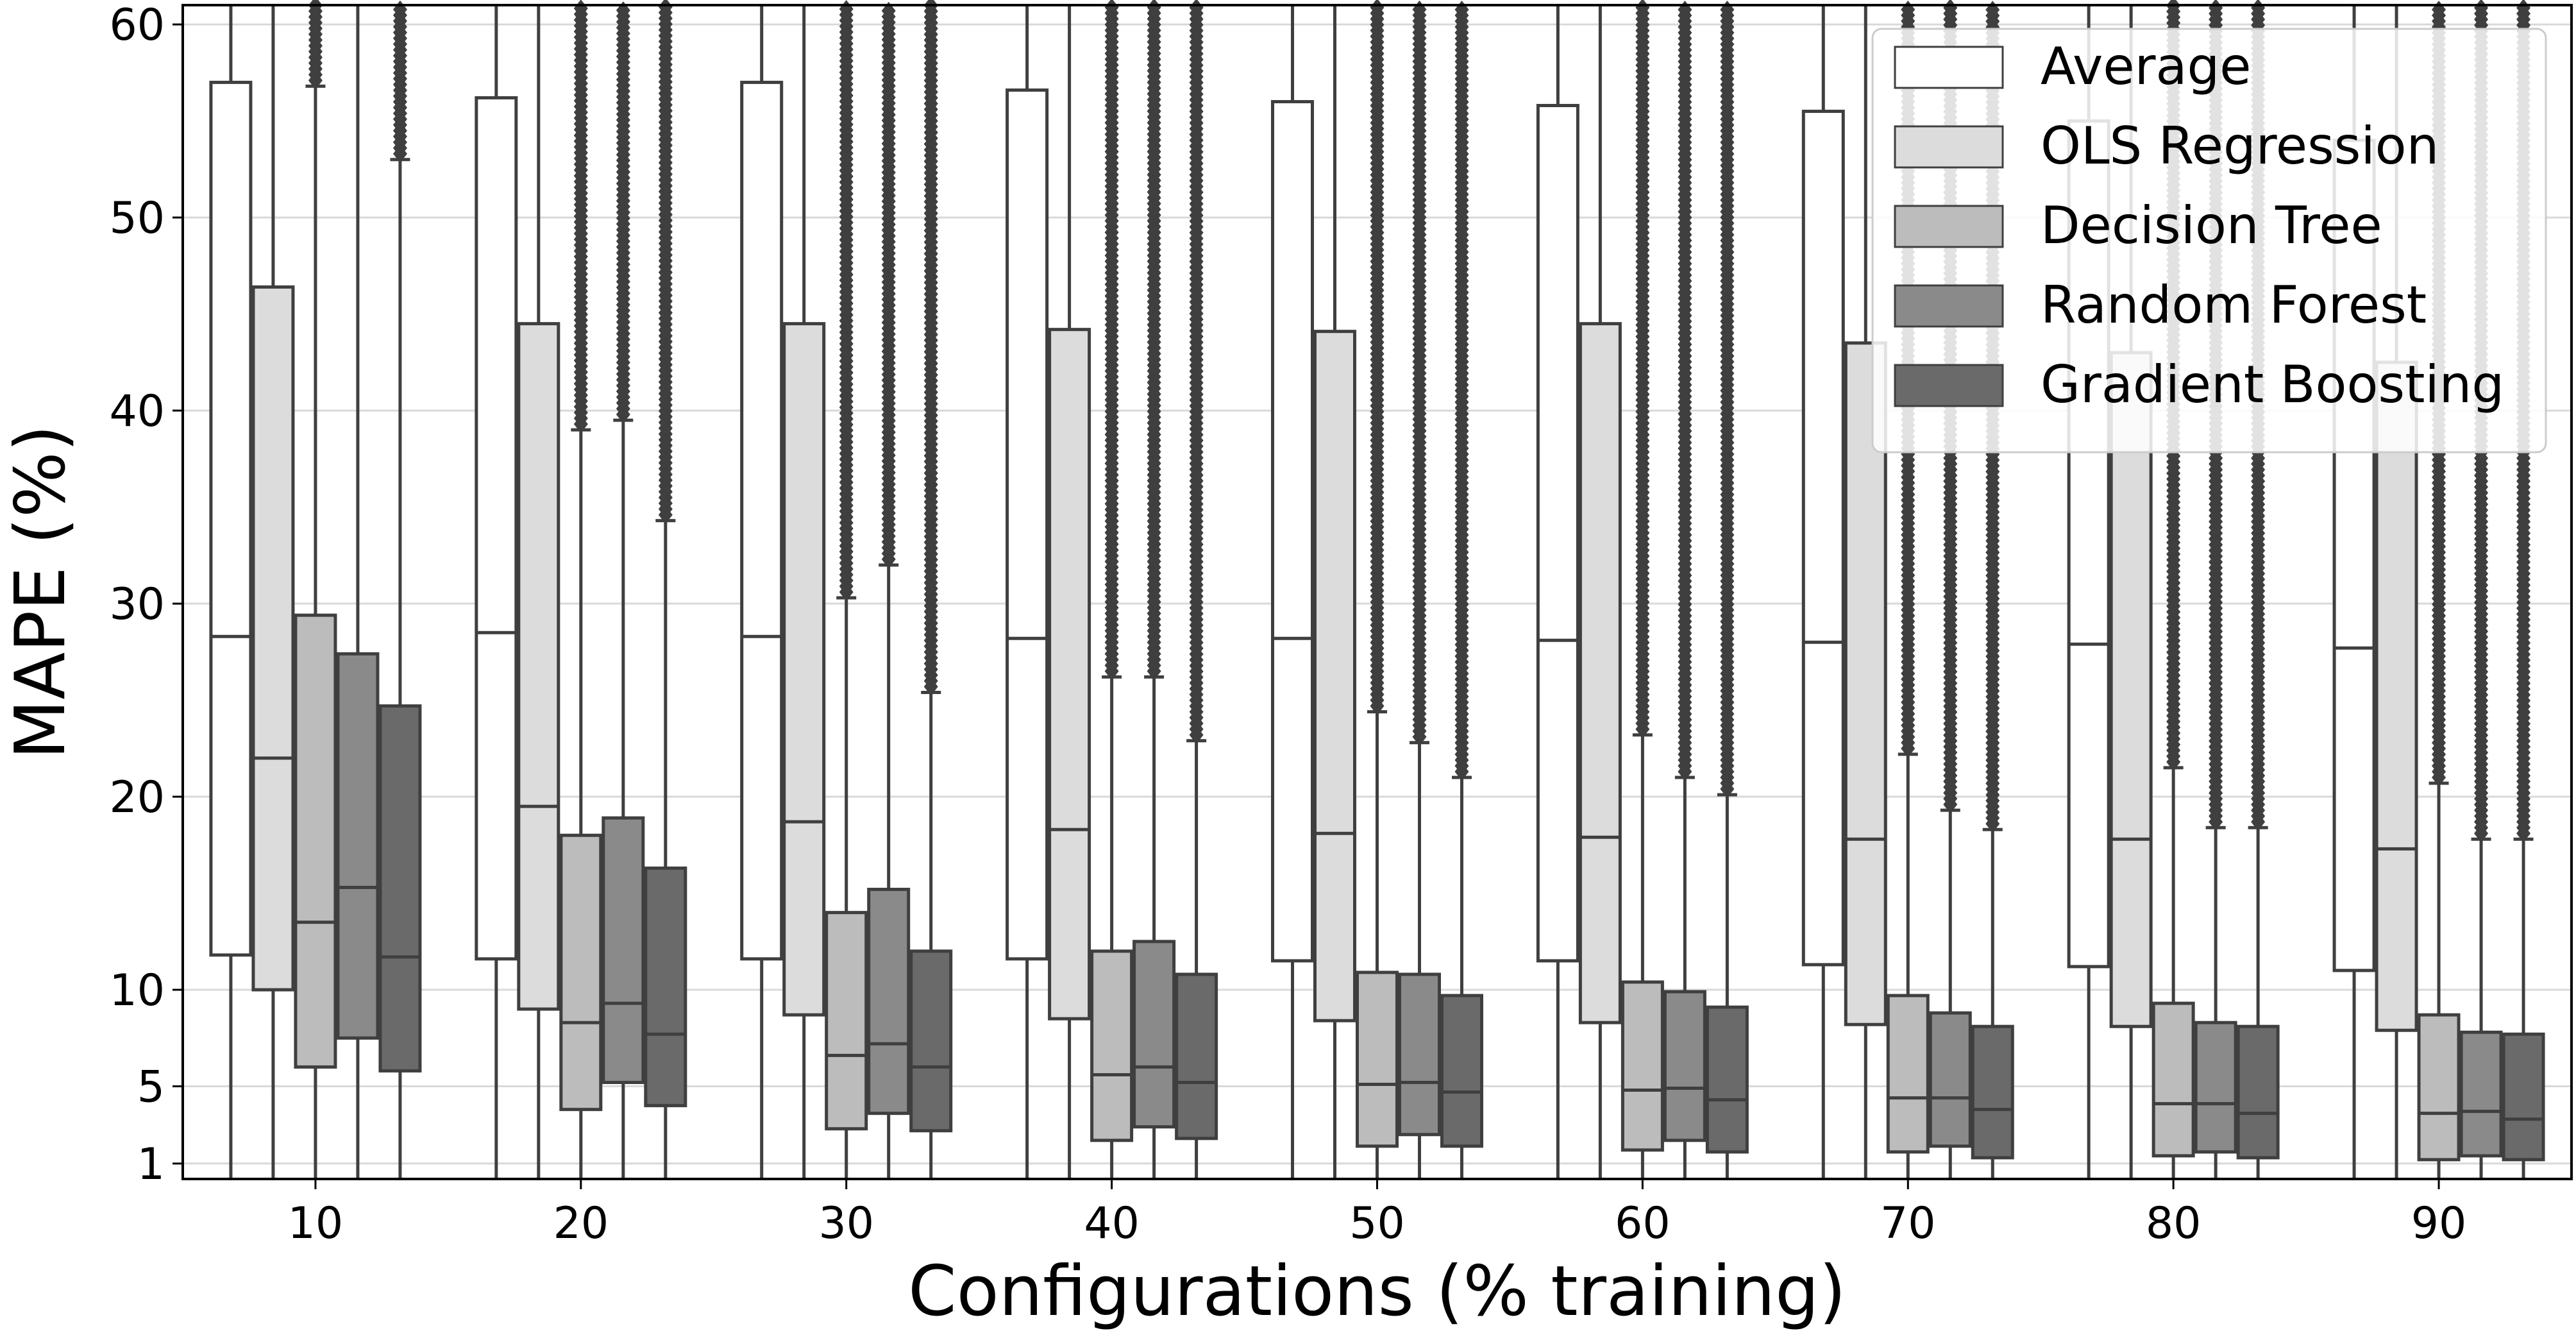  Describe the element at coordinates (2272, 384) in the screenshot. I see `legend-label: Gradient Boosting` at that location.